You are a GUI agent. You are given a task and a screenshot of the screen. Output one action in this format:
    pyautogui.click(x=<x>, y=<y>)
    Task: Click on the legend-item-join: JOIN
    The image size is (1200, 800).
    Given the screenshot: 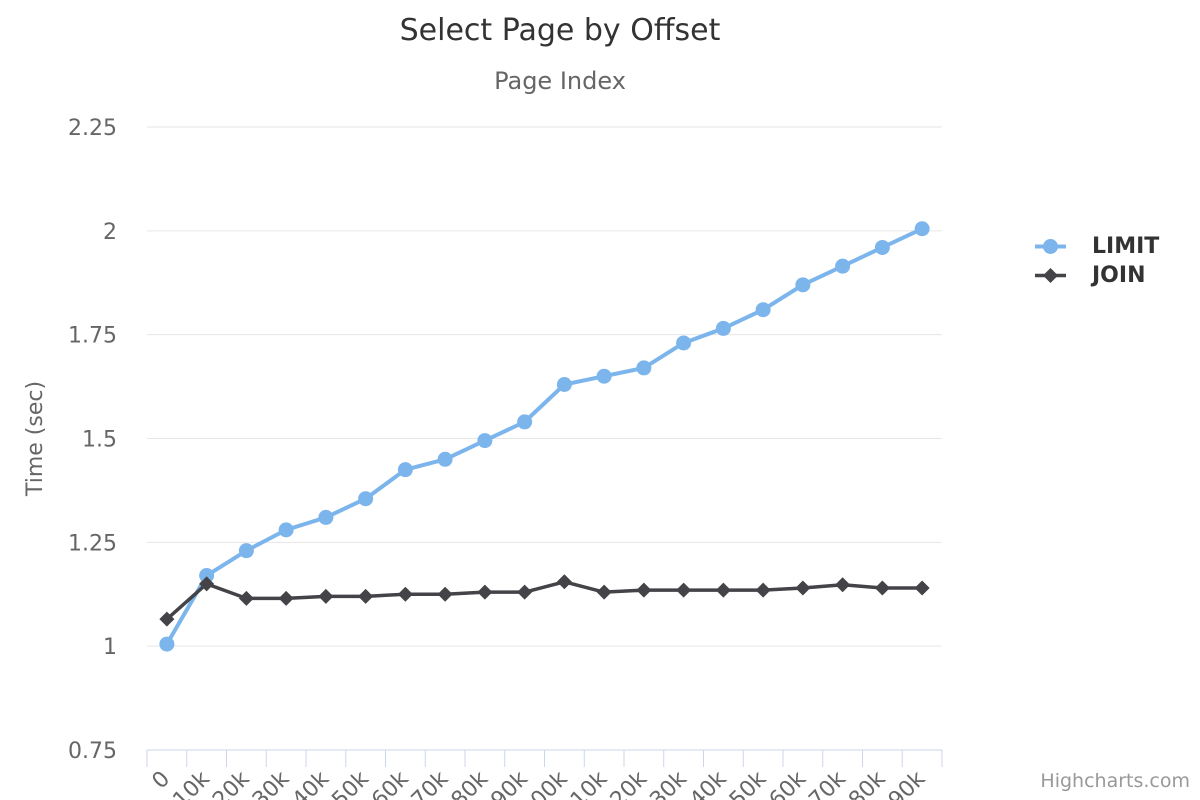 What is the action you would take?
    pyautogui.click(x=1097, y=275)
    